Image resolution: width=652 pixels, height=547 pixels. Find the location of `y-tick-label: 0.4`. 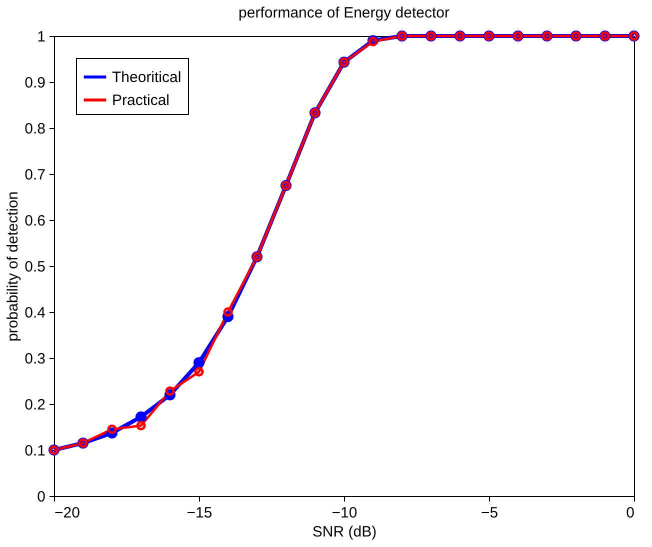

y-tick-label: 0.4 is located at coordinates (35, 313).